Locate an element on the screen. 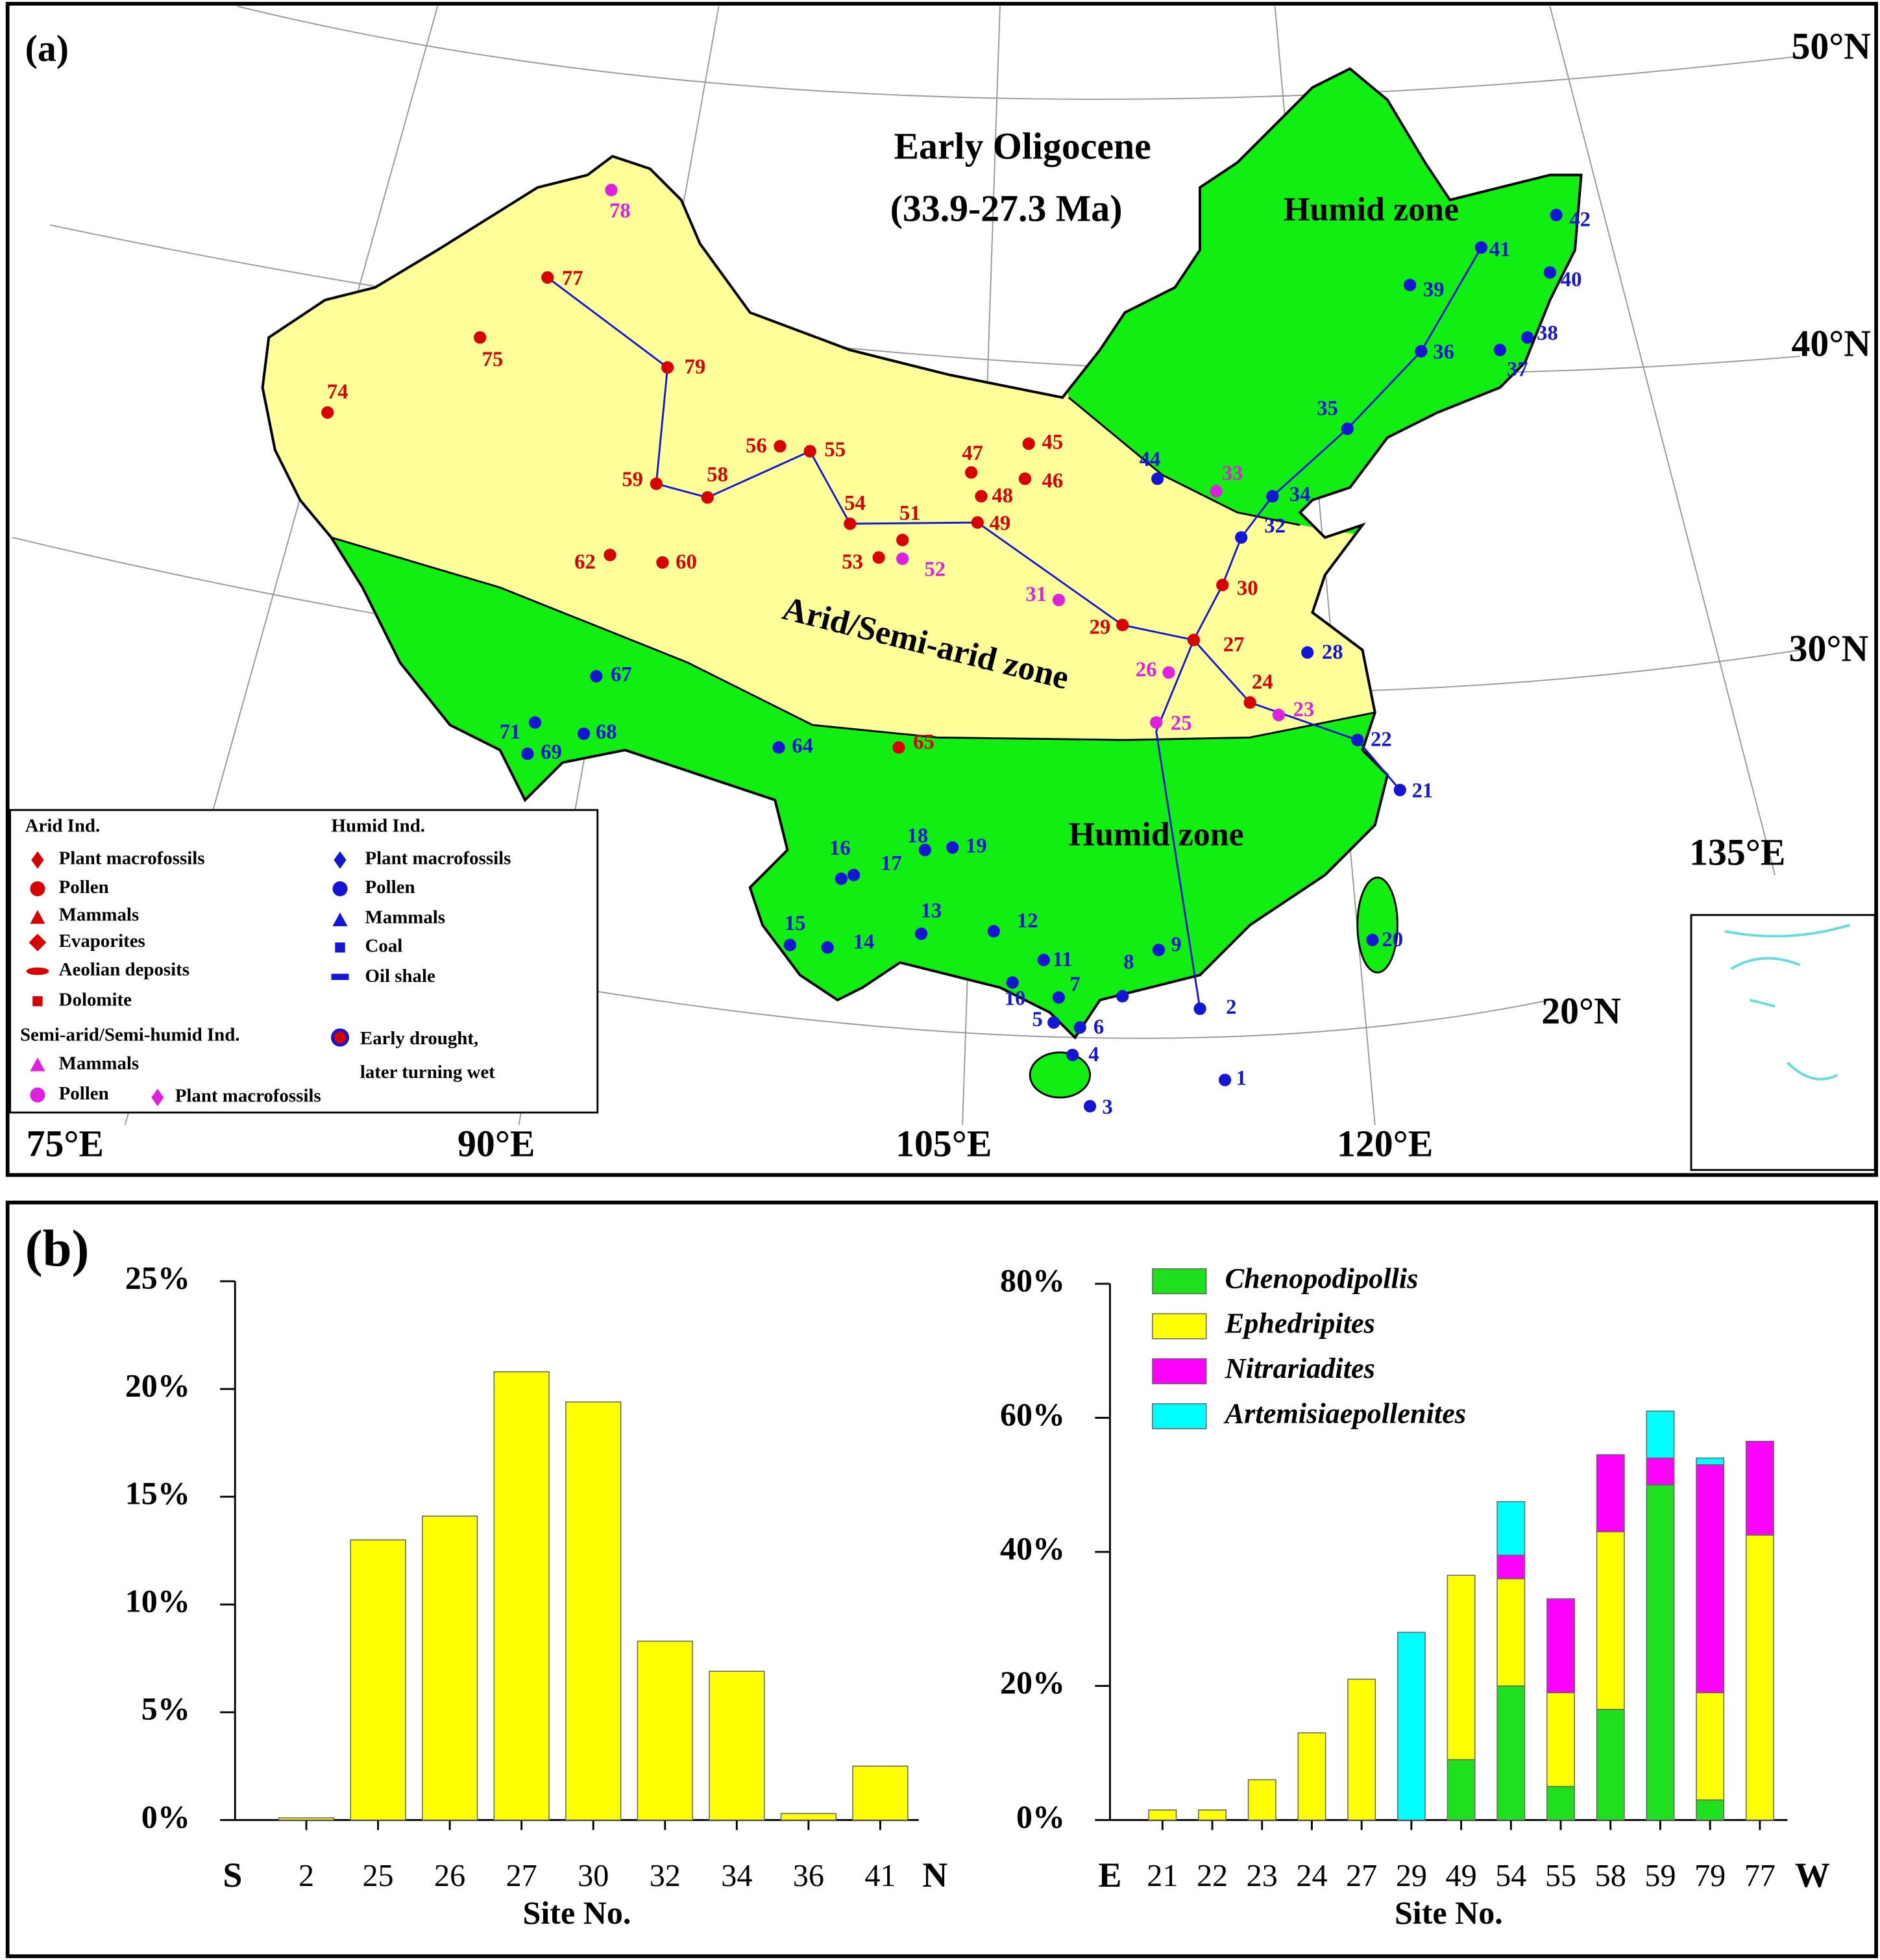 Image resolution: width=1880 pixels, height=1960 pixels. x-start-label: S is located at coordinates (232, 1875).